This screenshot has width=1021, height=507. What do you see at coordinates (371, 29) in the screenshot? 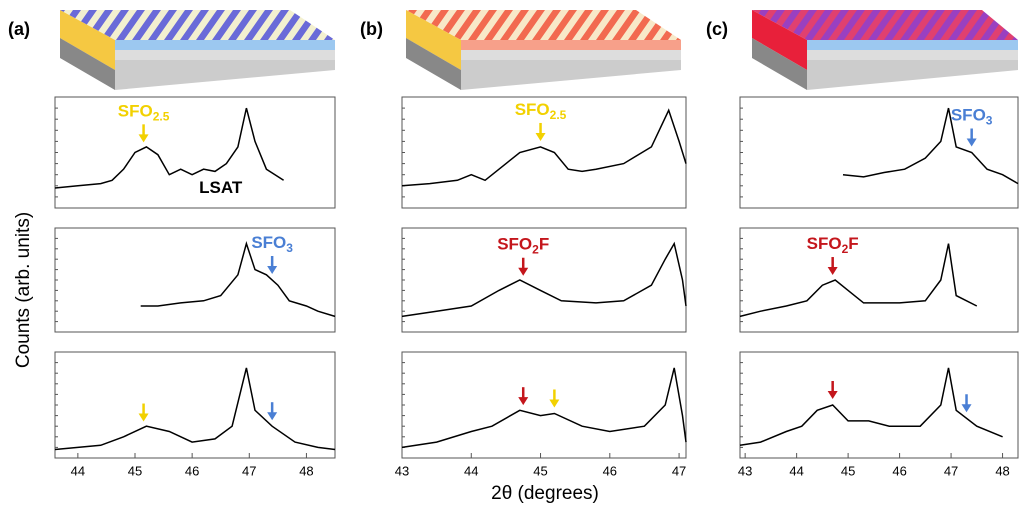
I see `panel-label: (b)` at bounding box center [371, 29].